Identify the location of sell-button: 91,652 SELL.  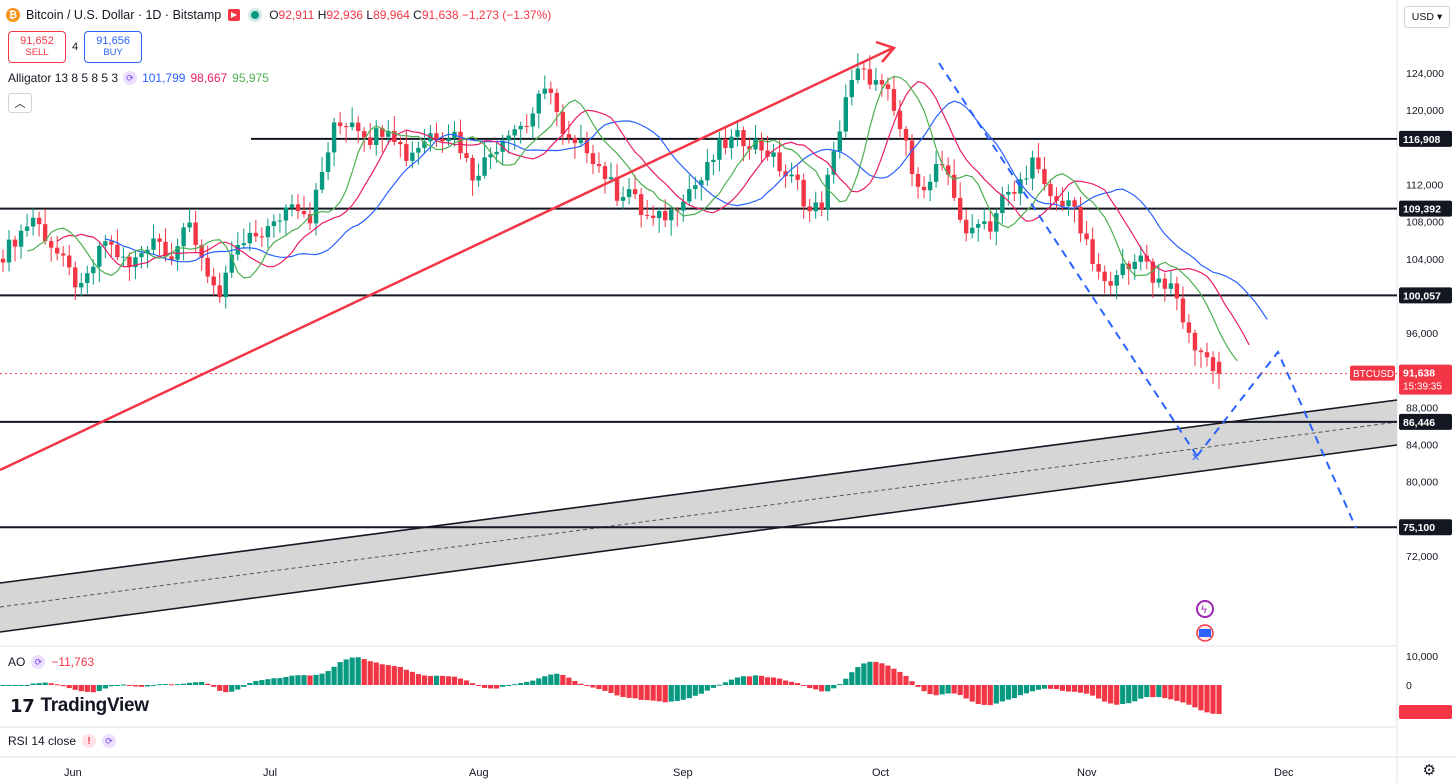
(37, 47).